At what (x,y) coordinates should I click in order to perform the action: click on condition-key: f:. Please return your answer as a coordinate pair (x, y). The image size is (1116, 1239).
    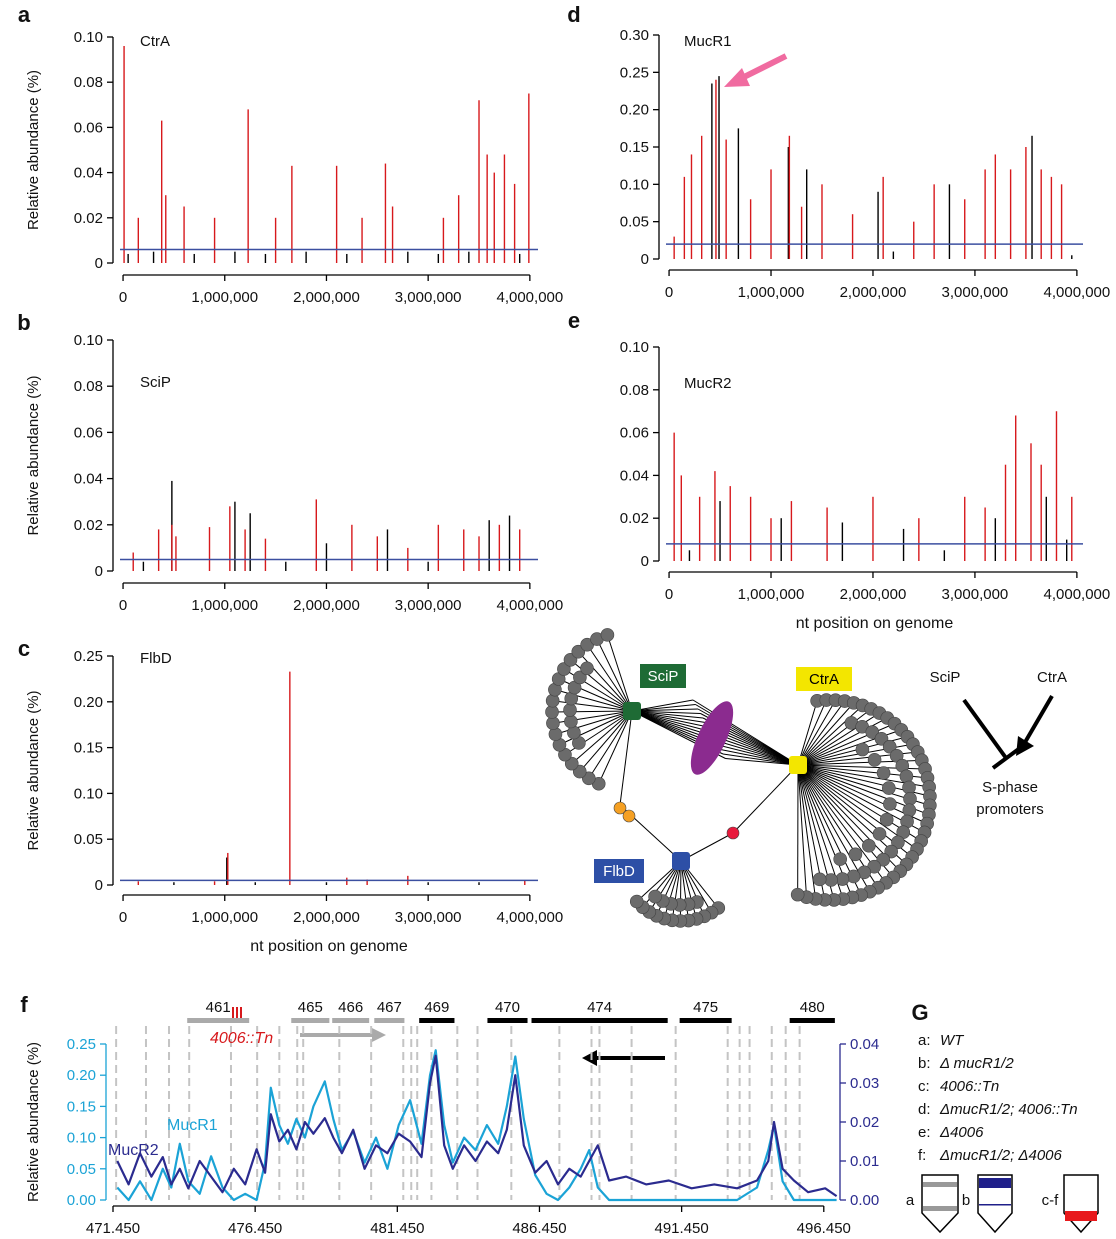
    Looking at the image, I should click on (922, 1155).